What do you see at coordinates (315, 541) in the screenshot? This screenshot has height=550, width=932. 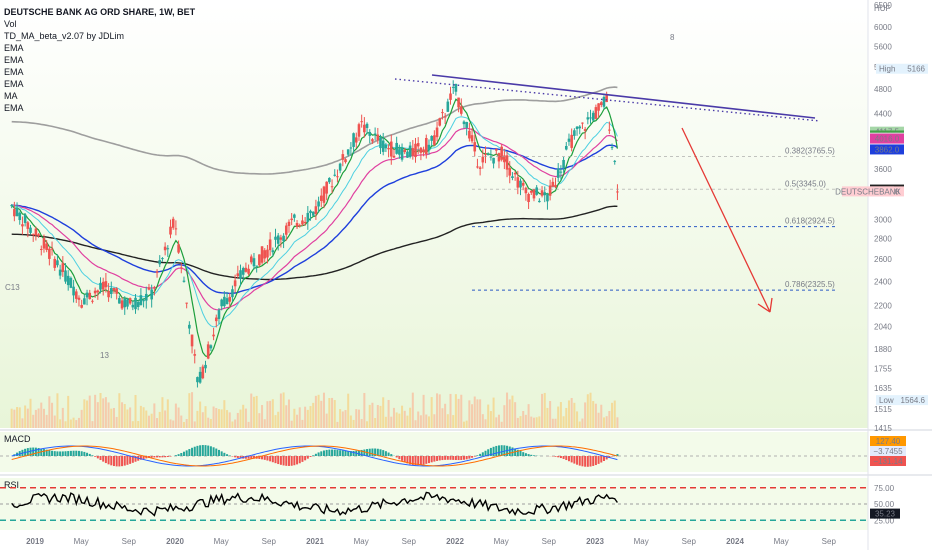 I see `time-tick-label: 2021` at bounding box center [315, 541].